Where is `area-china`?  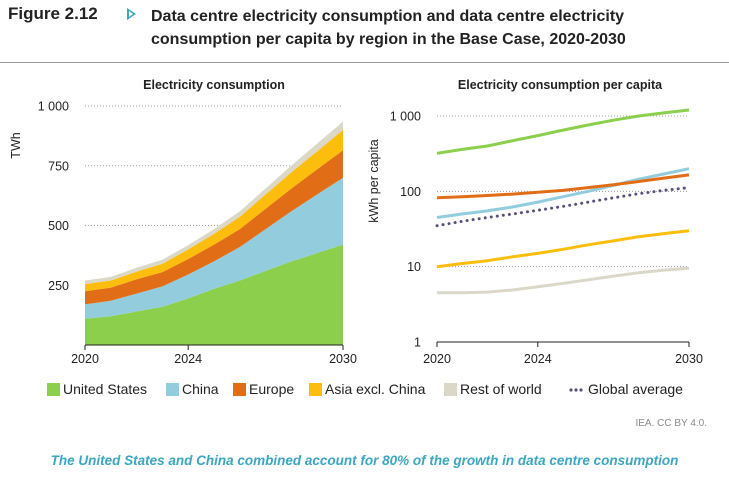
area-china is located at coordinates (214, 248).